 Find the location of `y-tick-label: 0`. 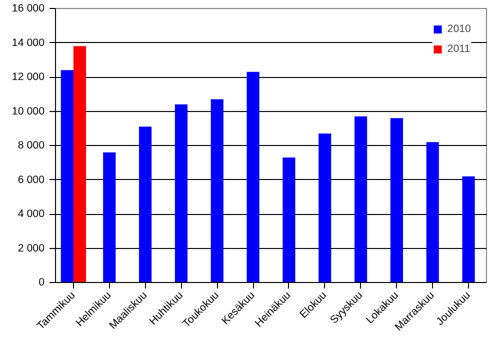

y-tick-label: 0 is located at coordinates (41, 282).